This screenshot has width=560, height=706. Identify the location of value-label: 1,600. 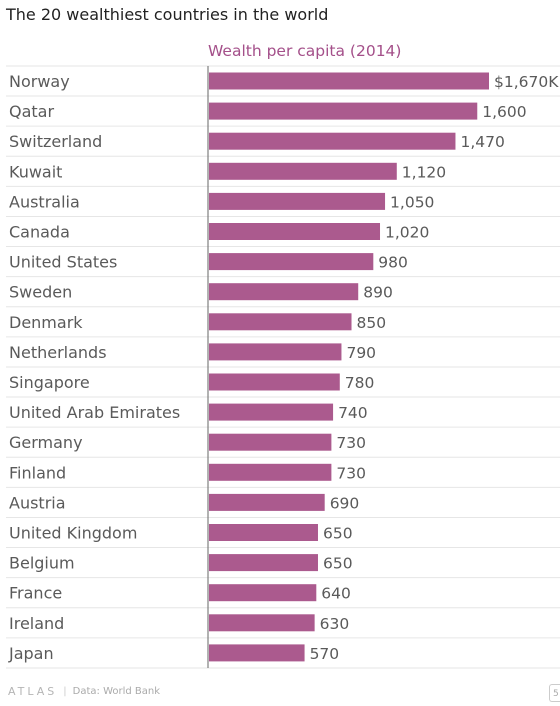
(504, 112).